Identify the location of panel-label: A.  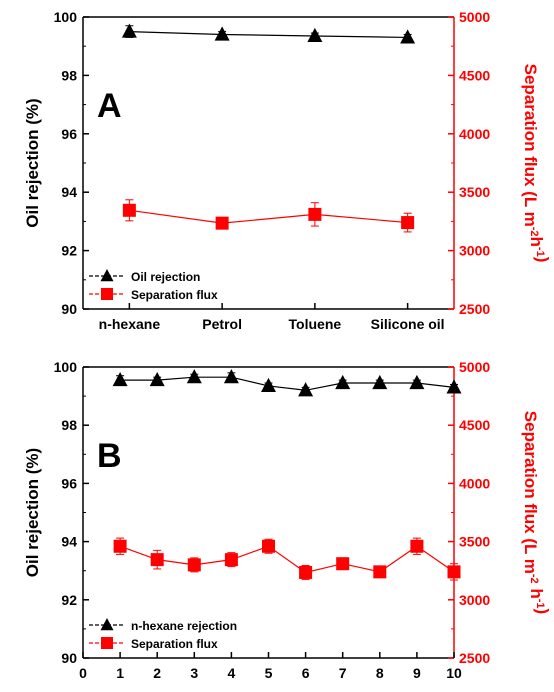
(109, 106).